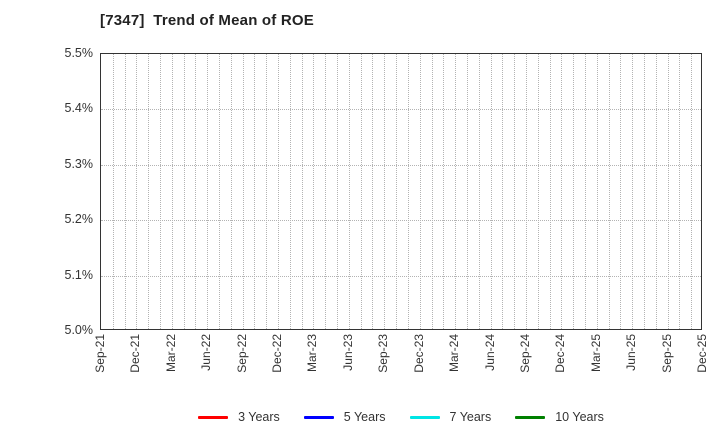 Image resolution: width=720 pixels, height=440 pixels. Describe the element at coordinates (207, 20) in the screenshot. I see `chart-title: [7347] Trend of Mean of ROE` at that location.